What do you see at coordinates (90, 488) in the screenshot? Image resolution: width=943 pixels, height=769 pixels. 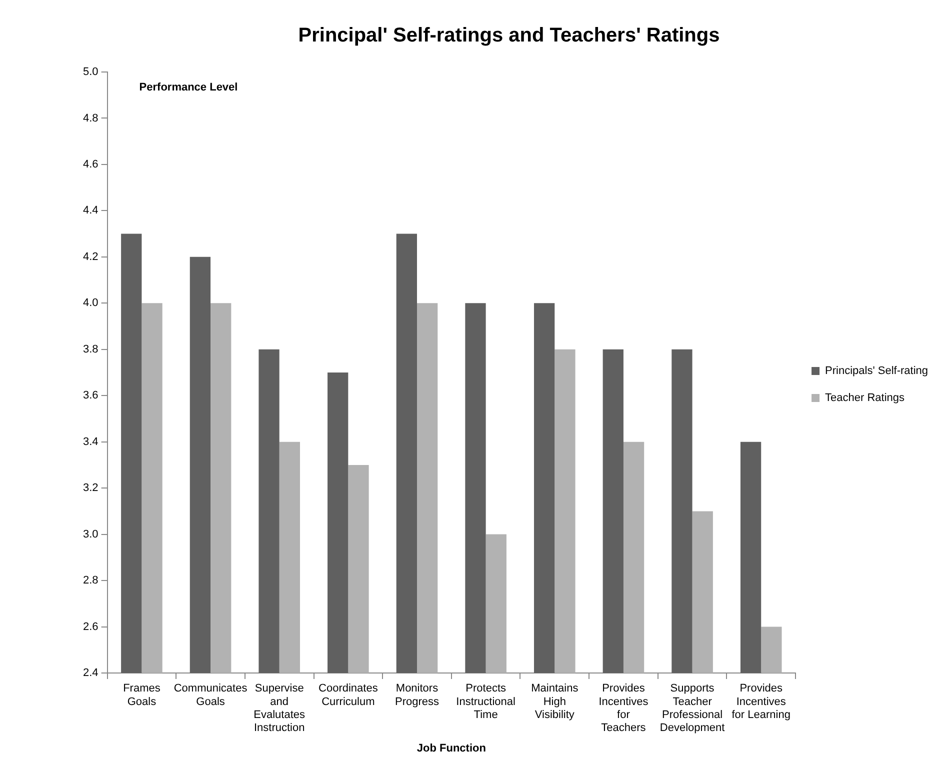 I see `y-tick-label: 3.2` at bounding box center [90, 488].